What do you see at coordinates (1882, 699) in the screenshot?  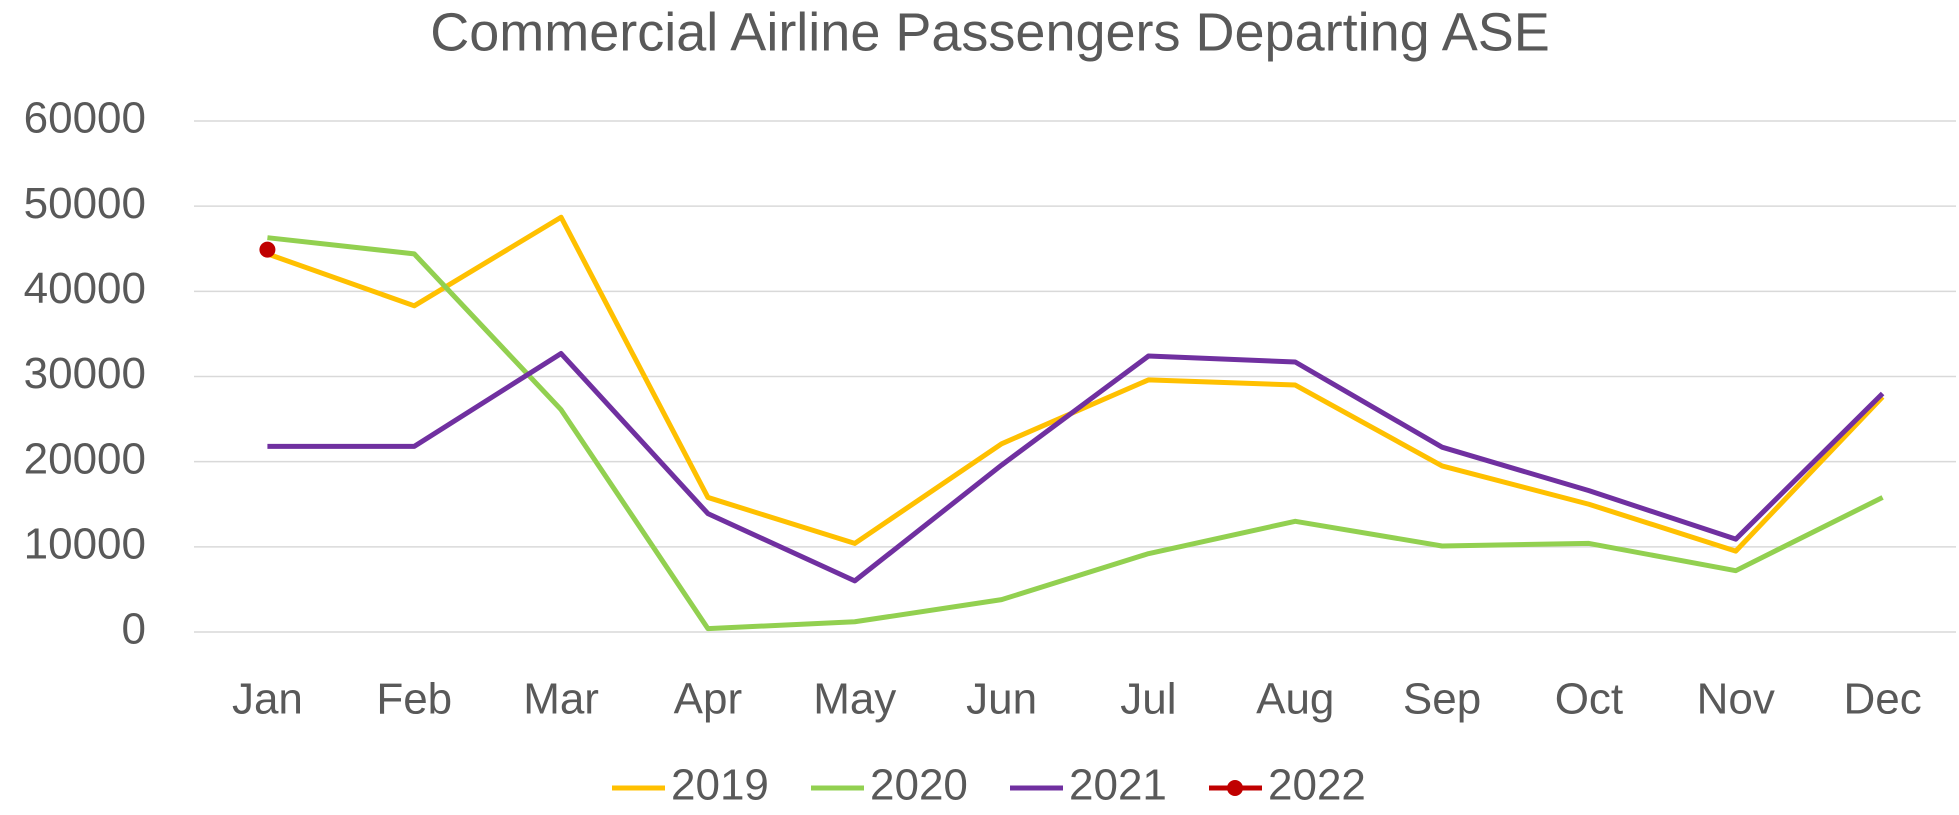 I see `x-tick-label: Dec` at bounding box center [1882, 699].